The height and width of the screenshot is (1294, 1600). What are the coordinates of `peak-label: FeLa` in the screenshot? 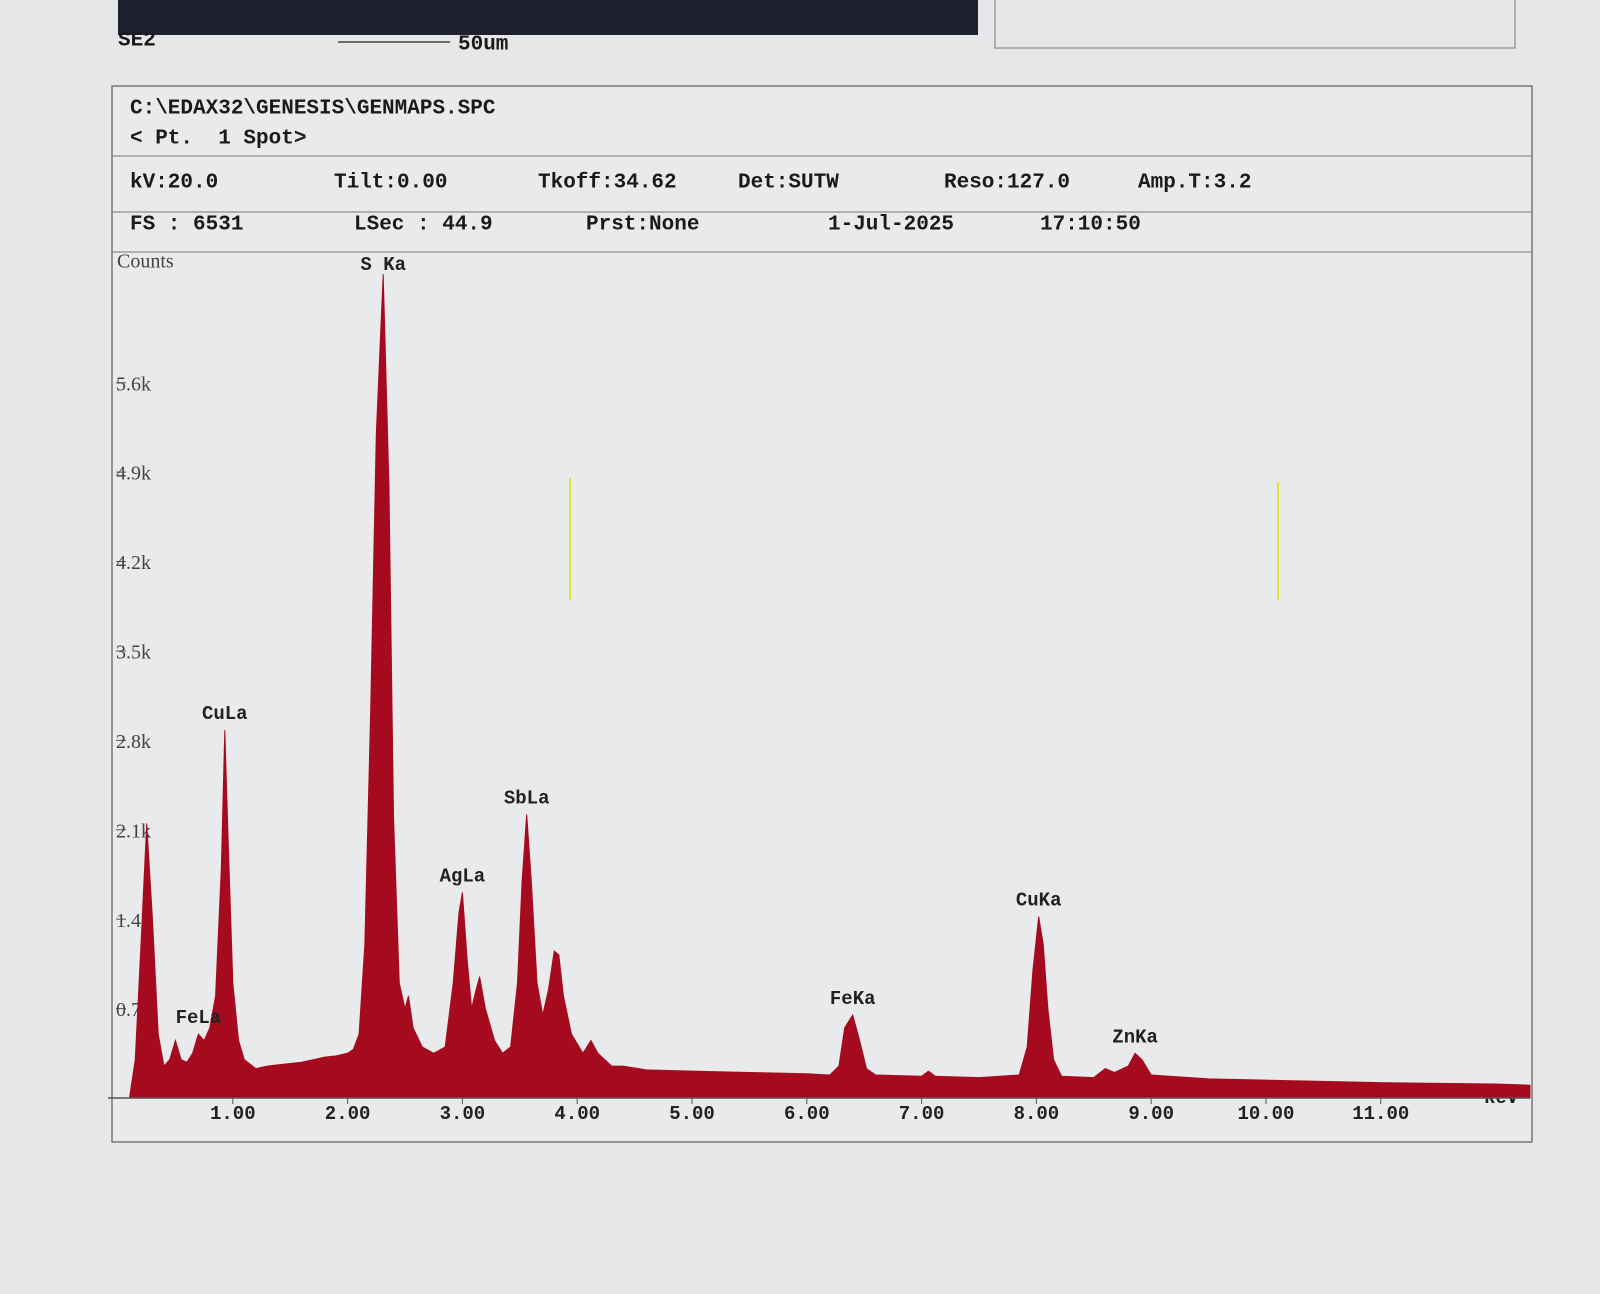 It's located at (199, 1018).